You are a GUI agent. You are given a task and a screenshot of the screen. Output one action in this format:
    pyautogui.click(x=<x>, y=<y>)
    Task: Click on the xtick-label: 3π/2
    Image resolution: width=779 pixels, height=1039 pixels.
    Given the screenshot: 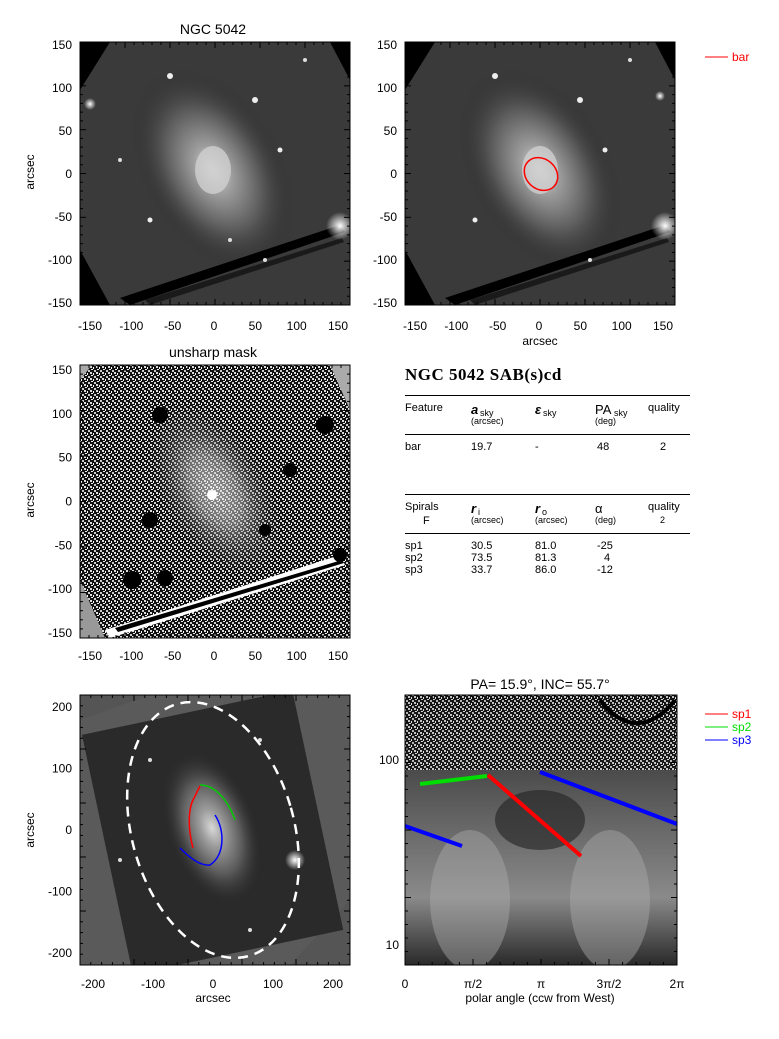 What is the action you would take?
    pyautogui.click(x=609, y=984)
    